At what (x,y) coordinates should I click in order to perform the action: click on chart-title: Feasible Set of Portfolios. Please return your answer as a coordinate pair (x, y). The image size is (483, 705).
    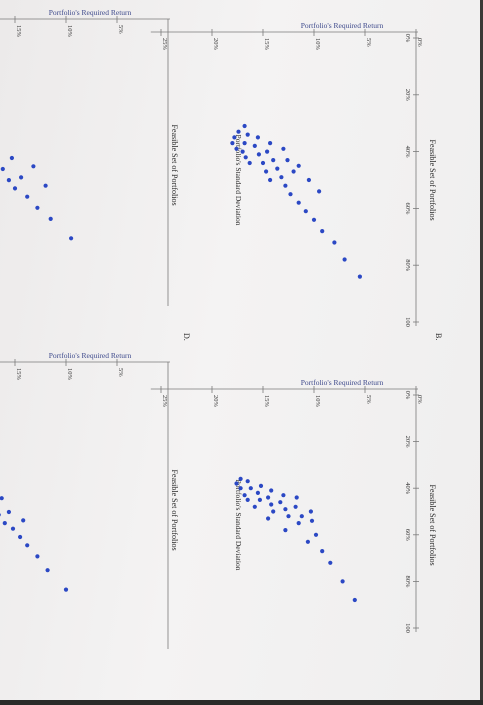
    Looking at the image, I should click on (432, 524).